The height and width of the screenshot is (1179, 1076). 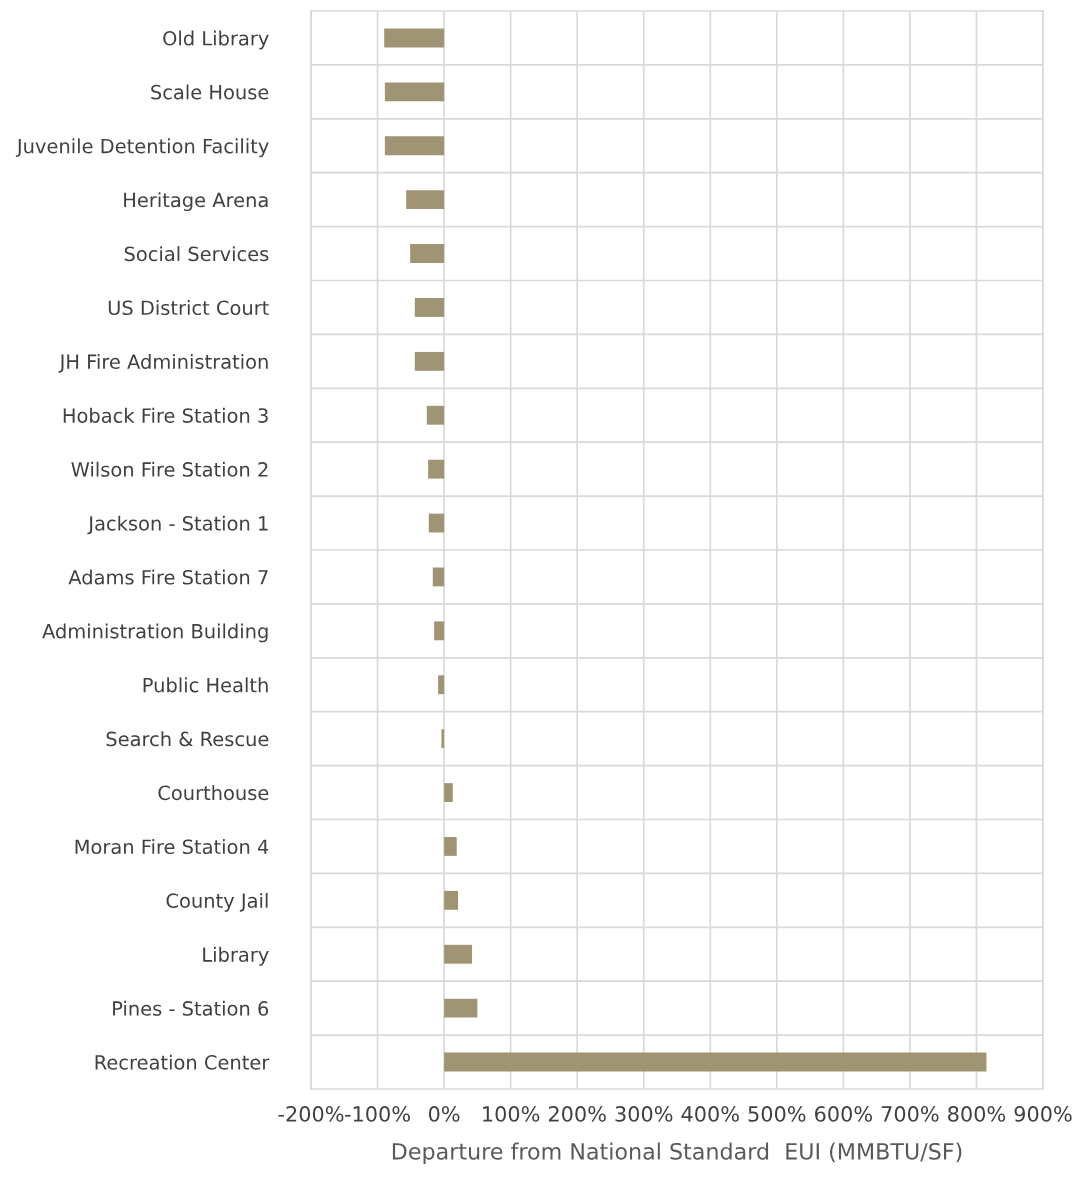 I want to click on y-tick-label: Administration Building, so click(x=155, y=633).